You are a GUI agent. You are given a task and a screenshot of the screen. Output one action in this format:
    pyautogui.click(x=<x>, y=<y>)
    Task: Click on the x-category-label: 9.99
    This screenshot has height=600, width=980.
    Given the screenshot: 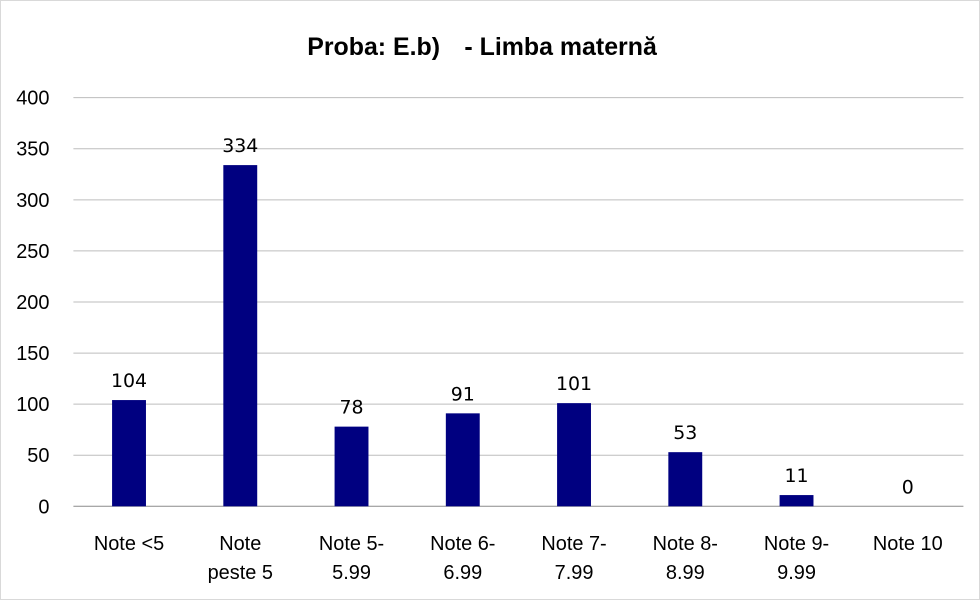 What is the action you would take?
    pyautogui.click(x=796, y=573)
    